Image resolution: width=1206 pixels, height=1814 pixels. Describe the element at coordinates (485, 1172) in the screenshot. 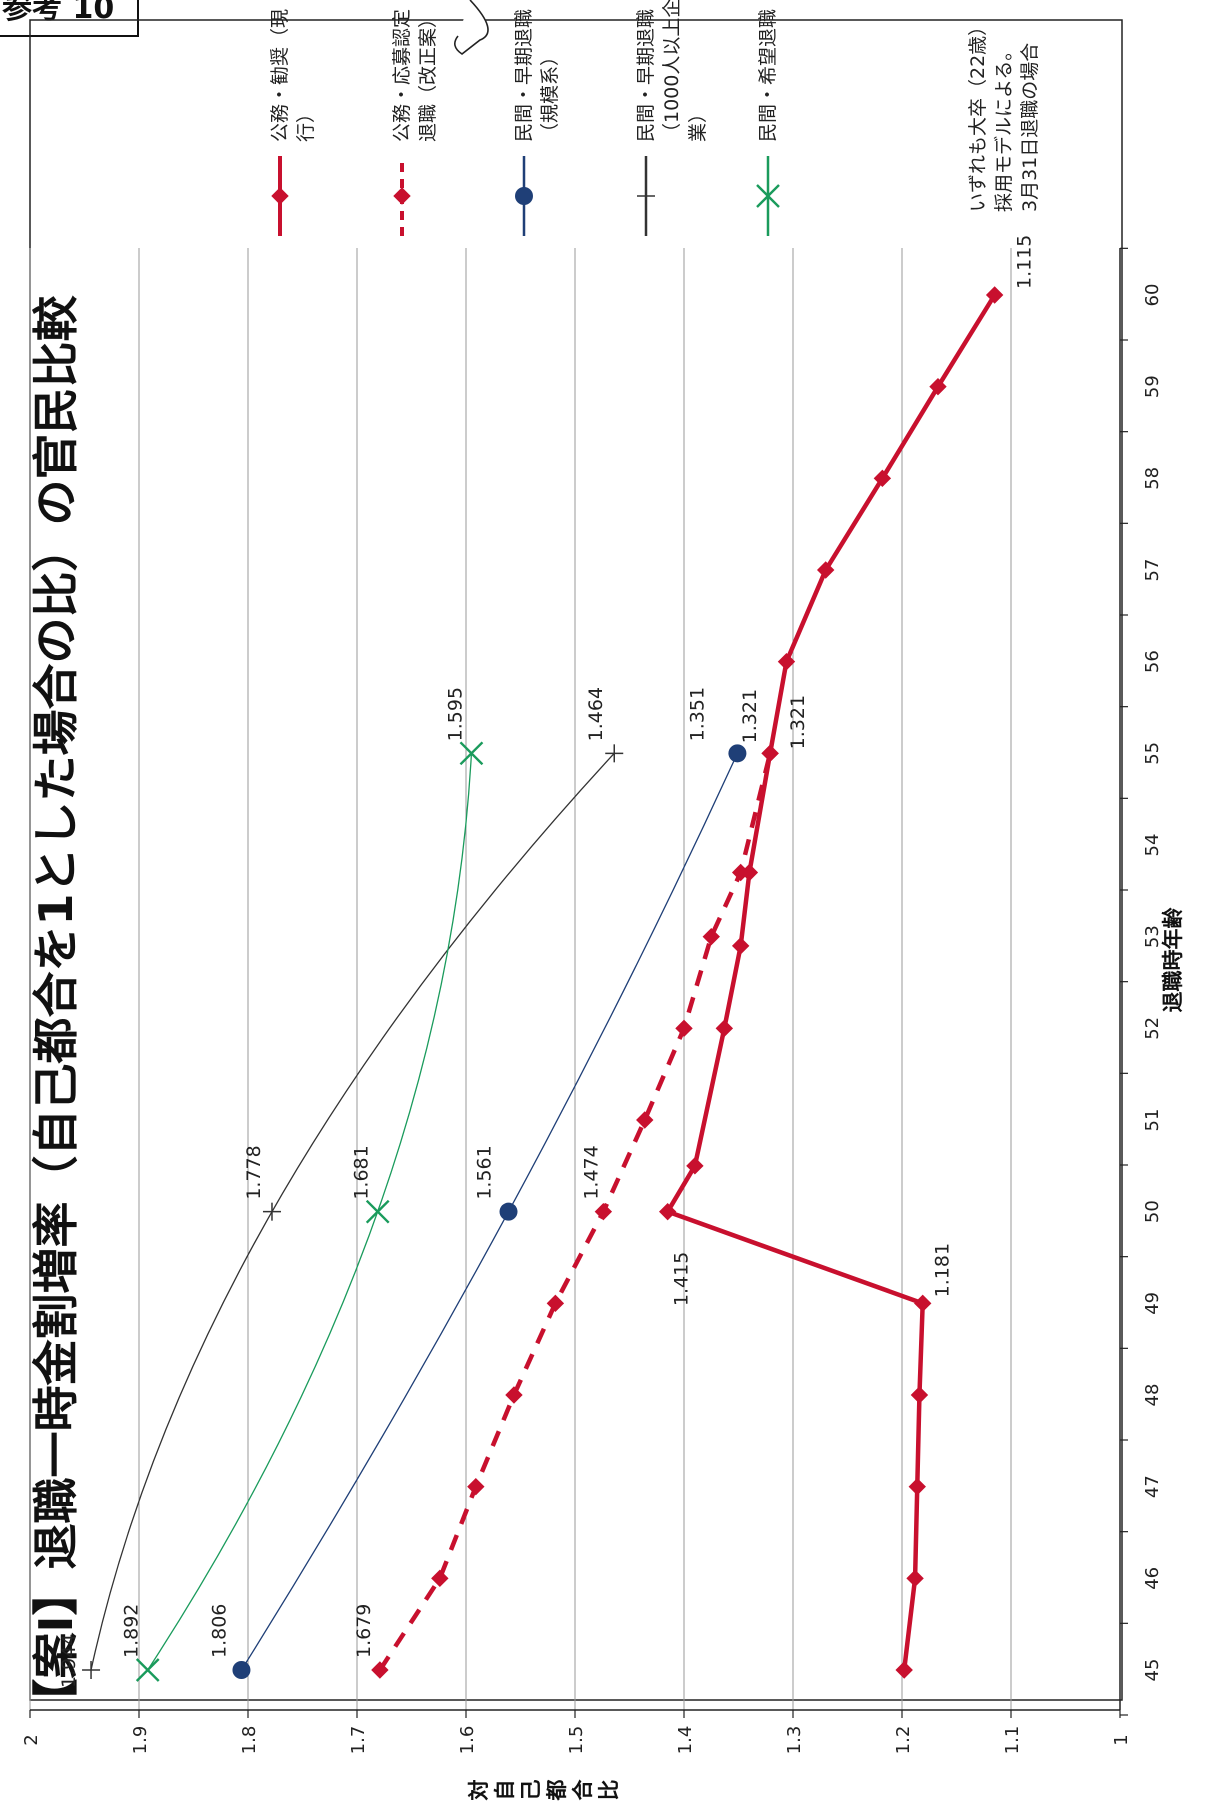

I see `data-label: 1.561` at that location.